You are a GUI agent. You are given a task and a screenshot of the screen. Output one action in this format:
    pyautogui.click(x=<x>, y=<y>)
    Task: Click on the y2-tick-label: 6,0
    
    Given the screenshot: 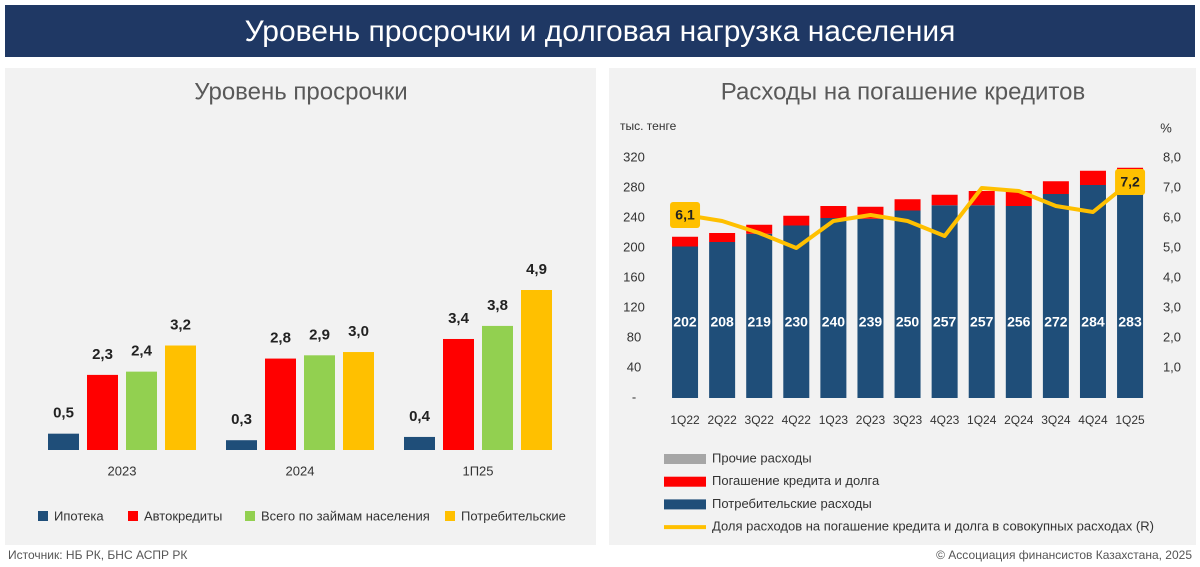 What is the action you would take?
    pyautogui.click(x=1172, y=216)
    